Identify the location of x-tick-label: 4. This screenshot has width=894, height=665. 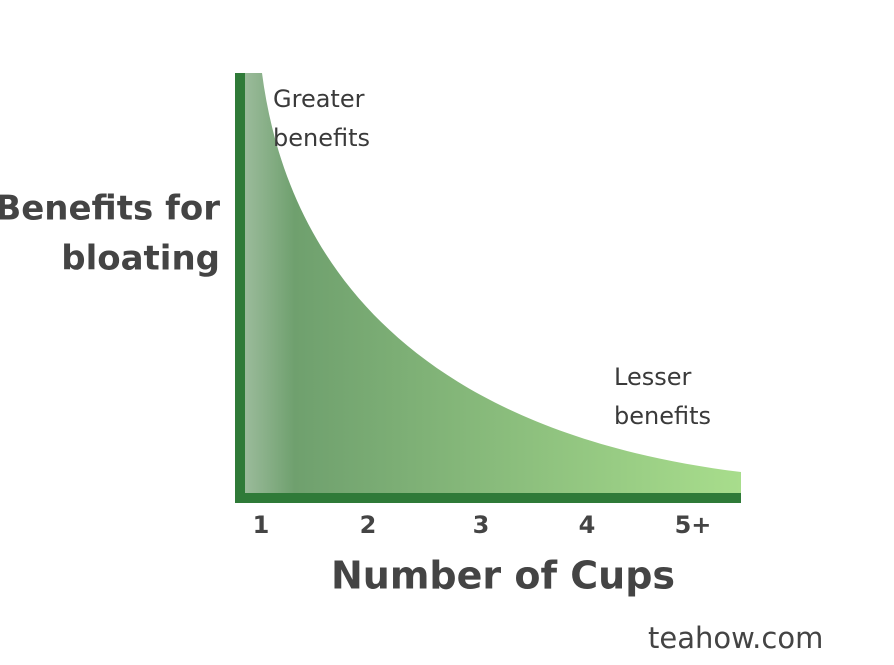
(587, 525).